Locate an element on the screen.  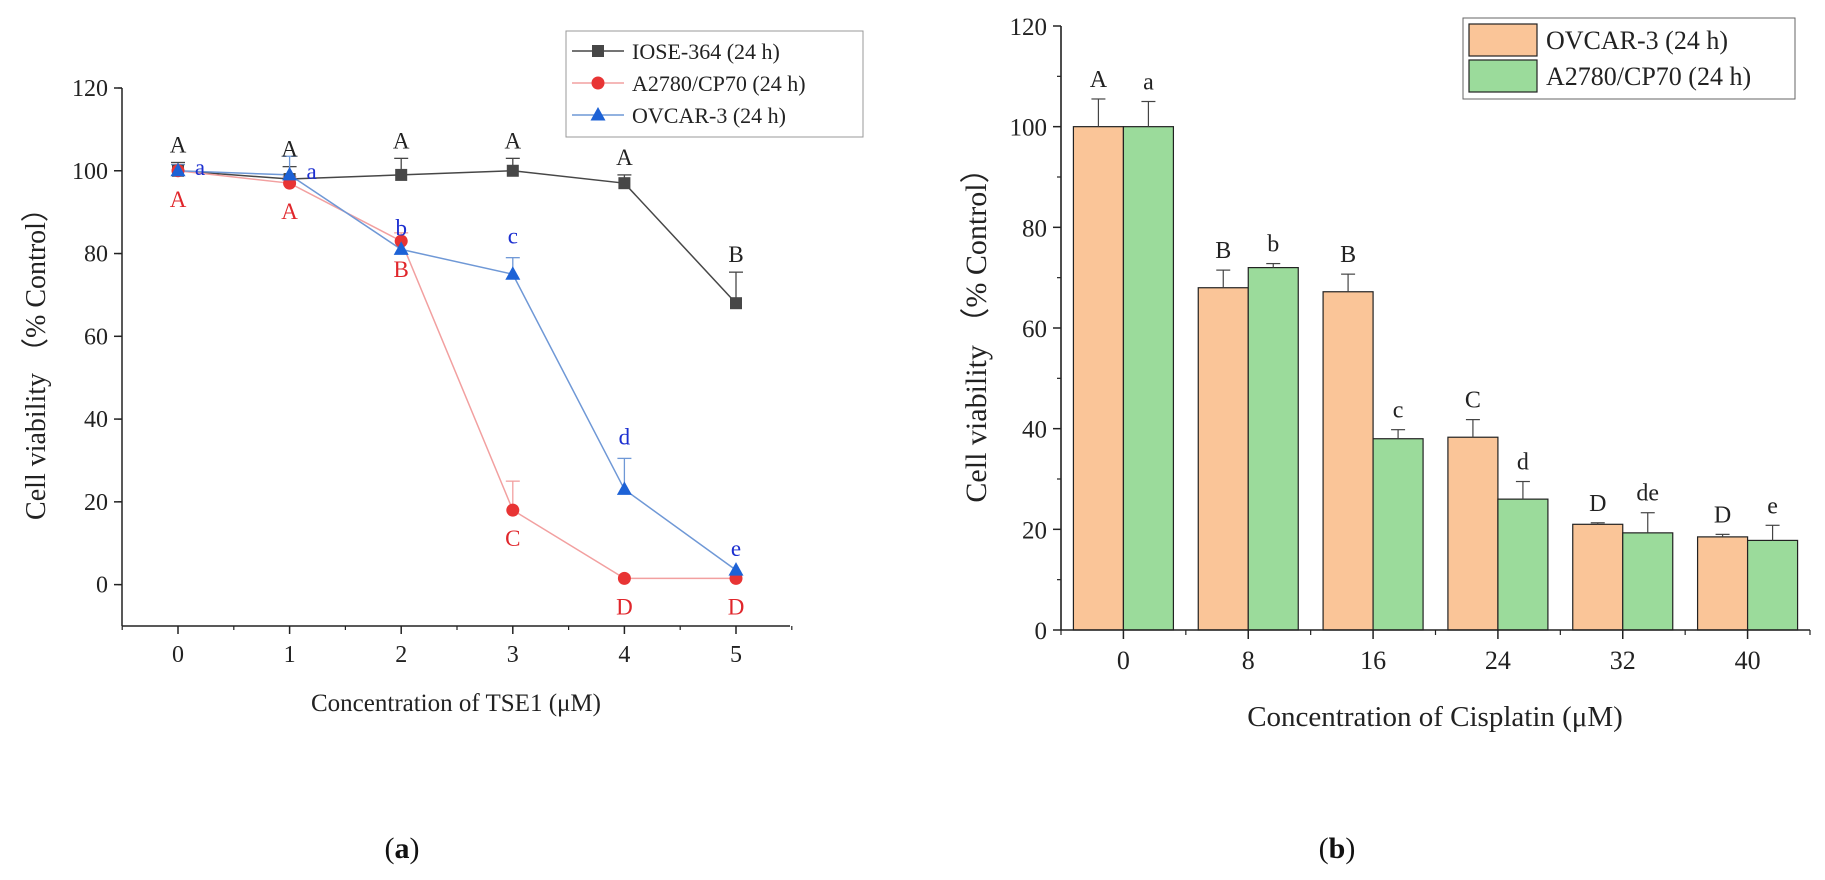
x-tick-label: 3 is located at coordinates (513, 655).